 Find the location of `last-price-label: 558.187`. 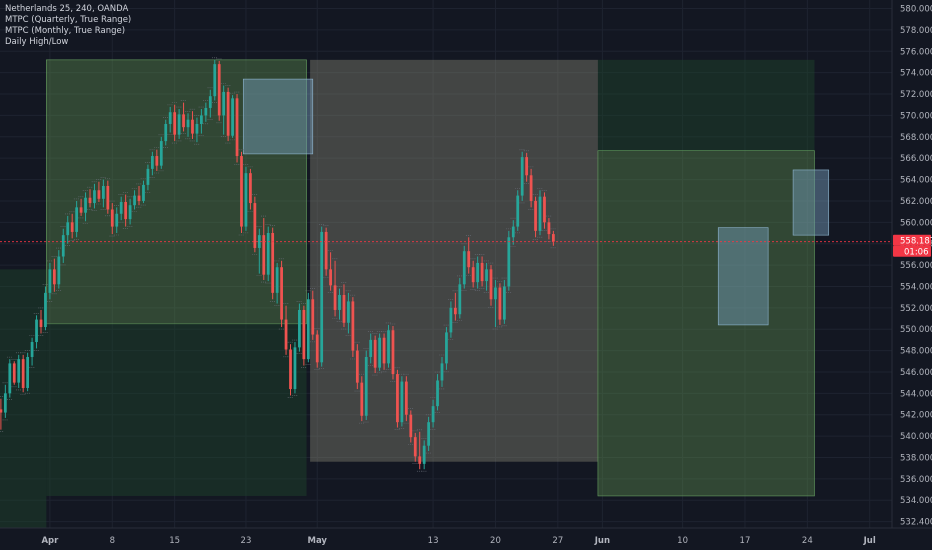

last-price-label: 558.187 is located at coordinates (916, 242).